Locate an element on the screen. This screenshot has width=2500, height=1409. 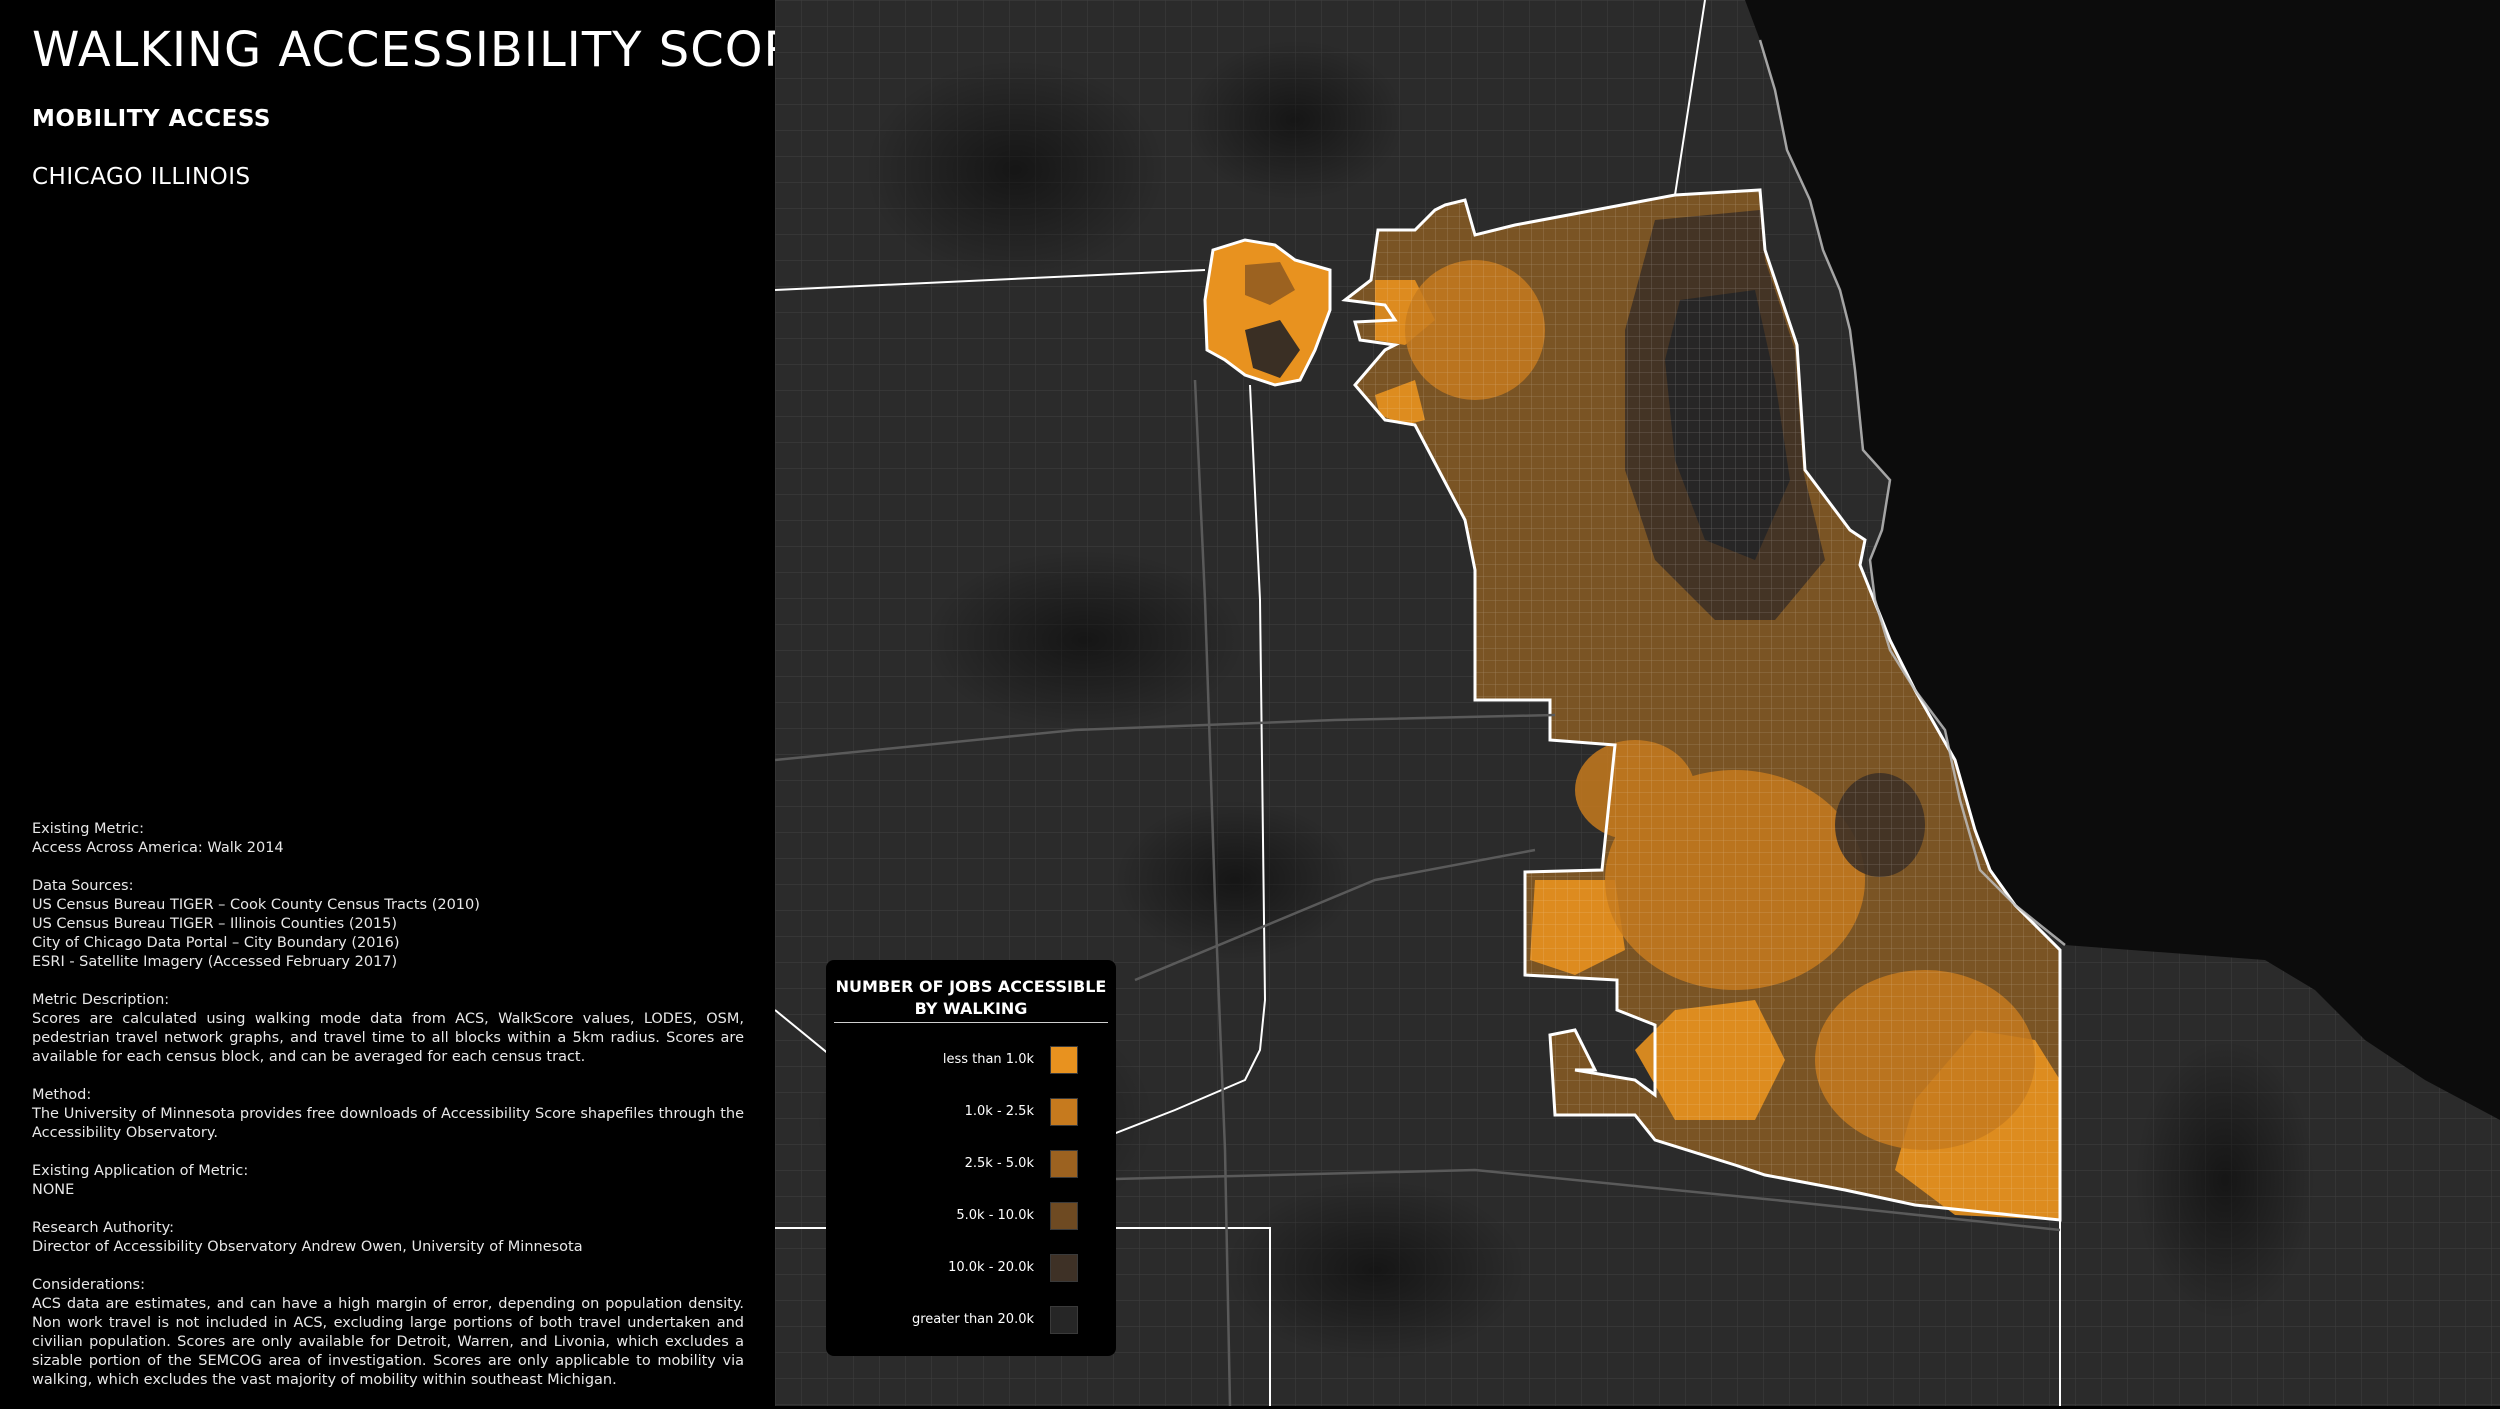
legend-item: 2.5k - 5.0k is located at coordinates (971, 1164).